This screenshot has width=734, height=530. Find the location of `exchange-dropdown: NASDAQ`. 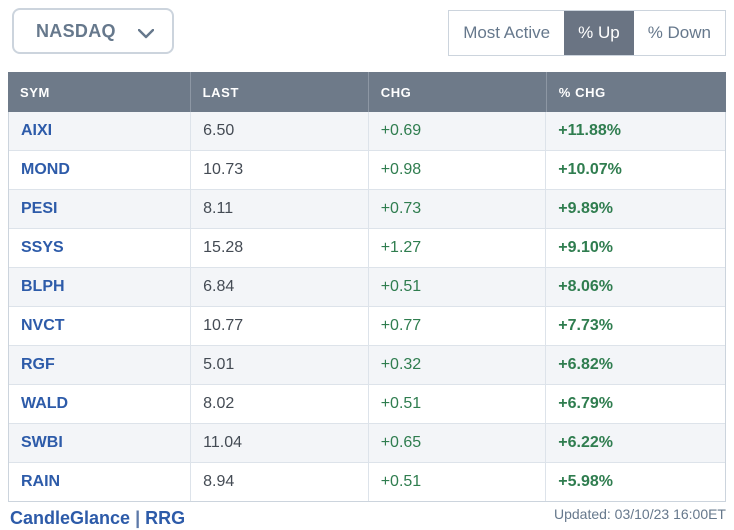

exchange-dropdown: NASDAQ is located at coordinates (93, 31).